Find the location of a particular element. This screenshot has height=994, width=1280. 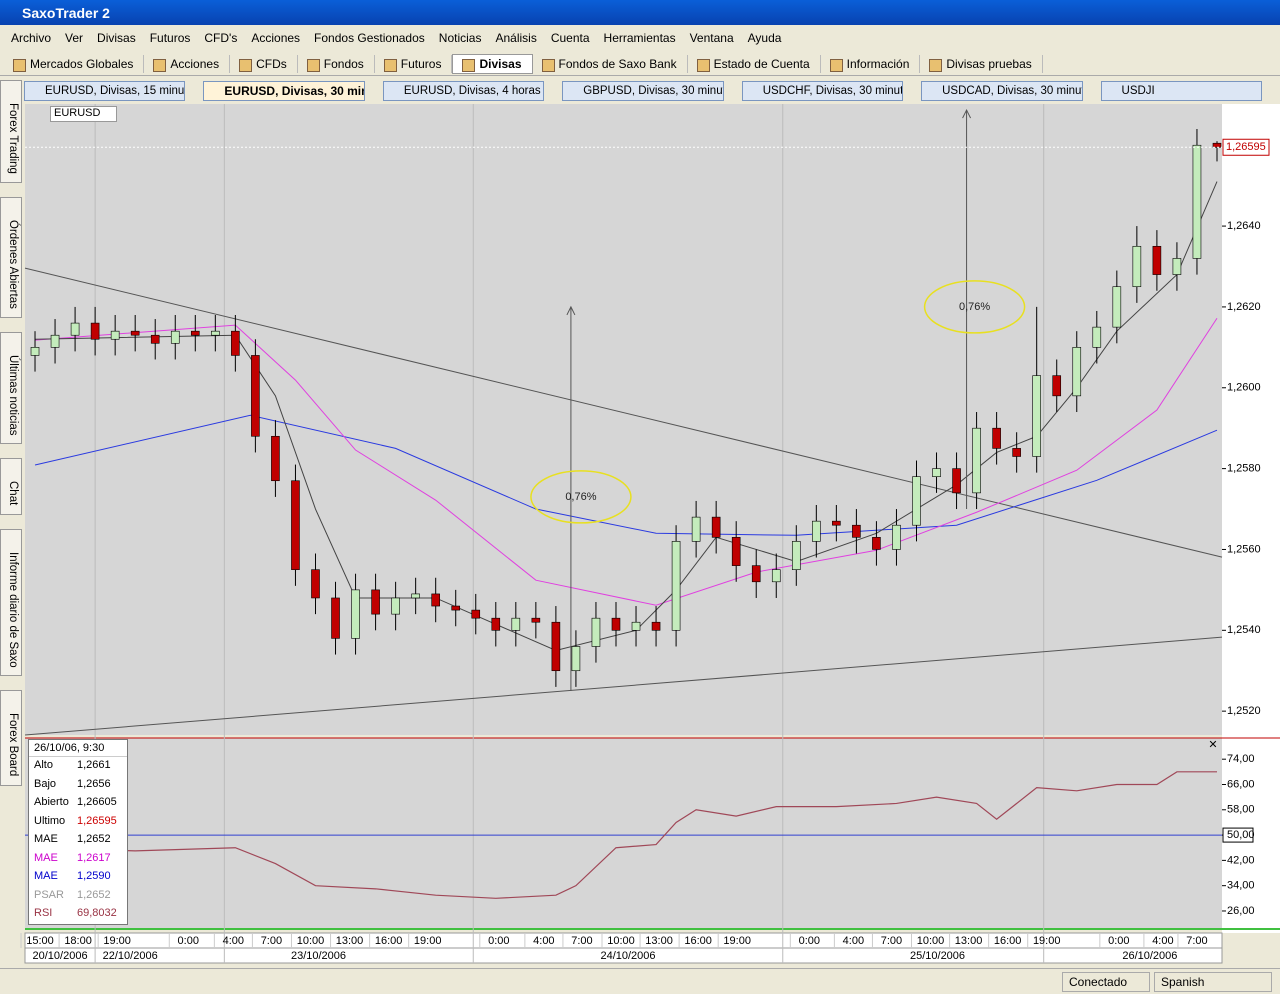

chart-tab: EURUSD, Divisas, 30 minutos is located at coordinates (284, 91).